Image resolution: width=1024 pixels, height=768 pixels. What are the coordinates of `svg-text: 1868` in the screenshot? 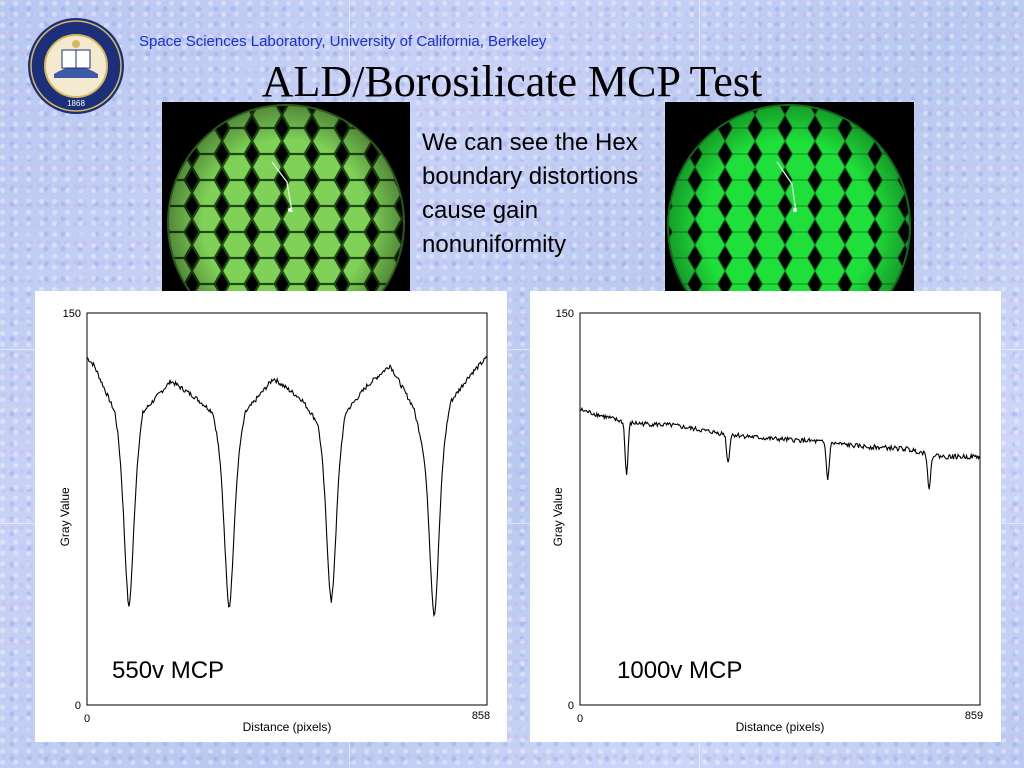 It's located at (76, 103).